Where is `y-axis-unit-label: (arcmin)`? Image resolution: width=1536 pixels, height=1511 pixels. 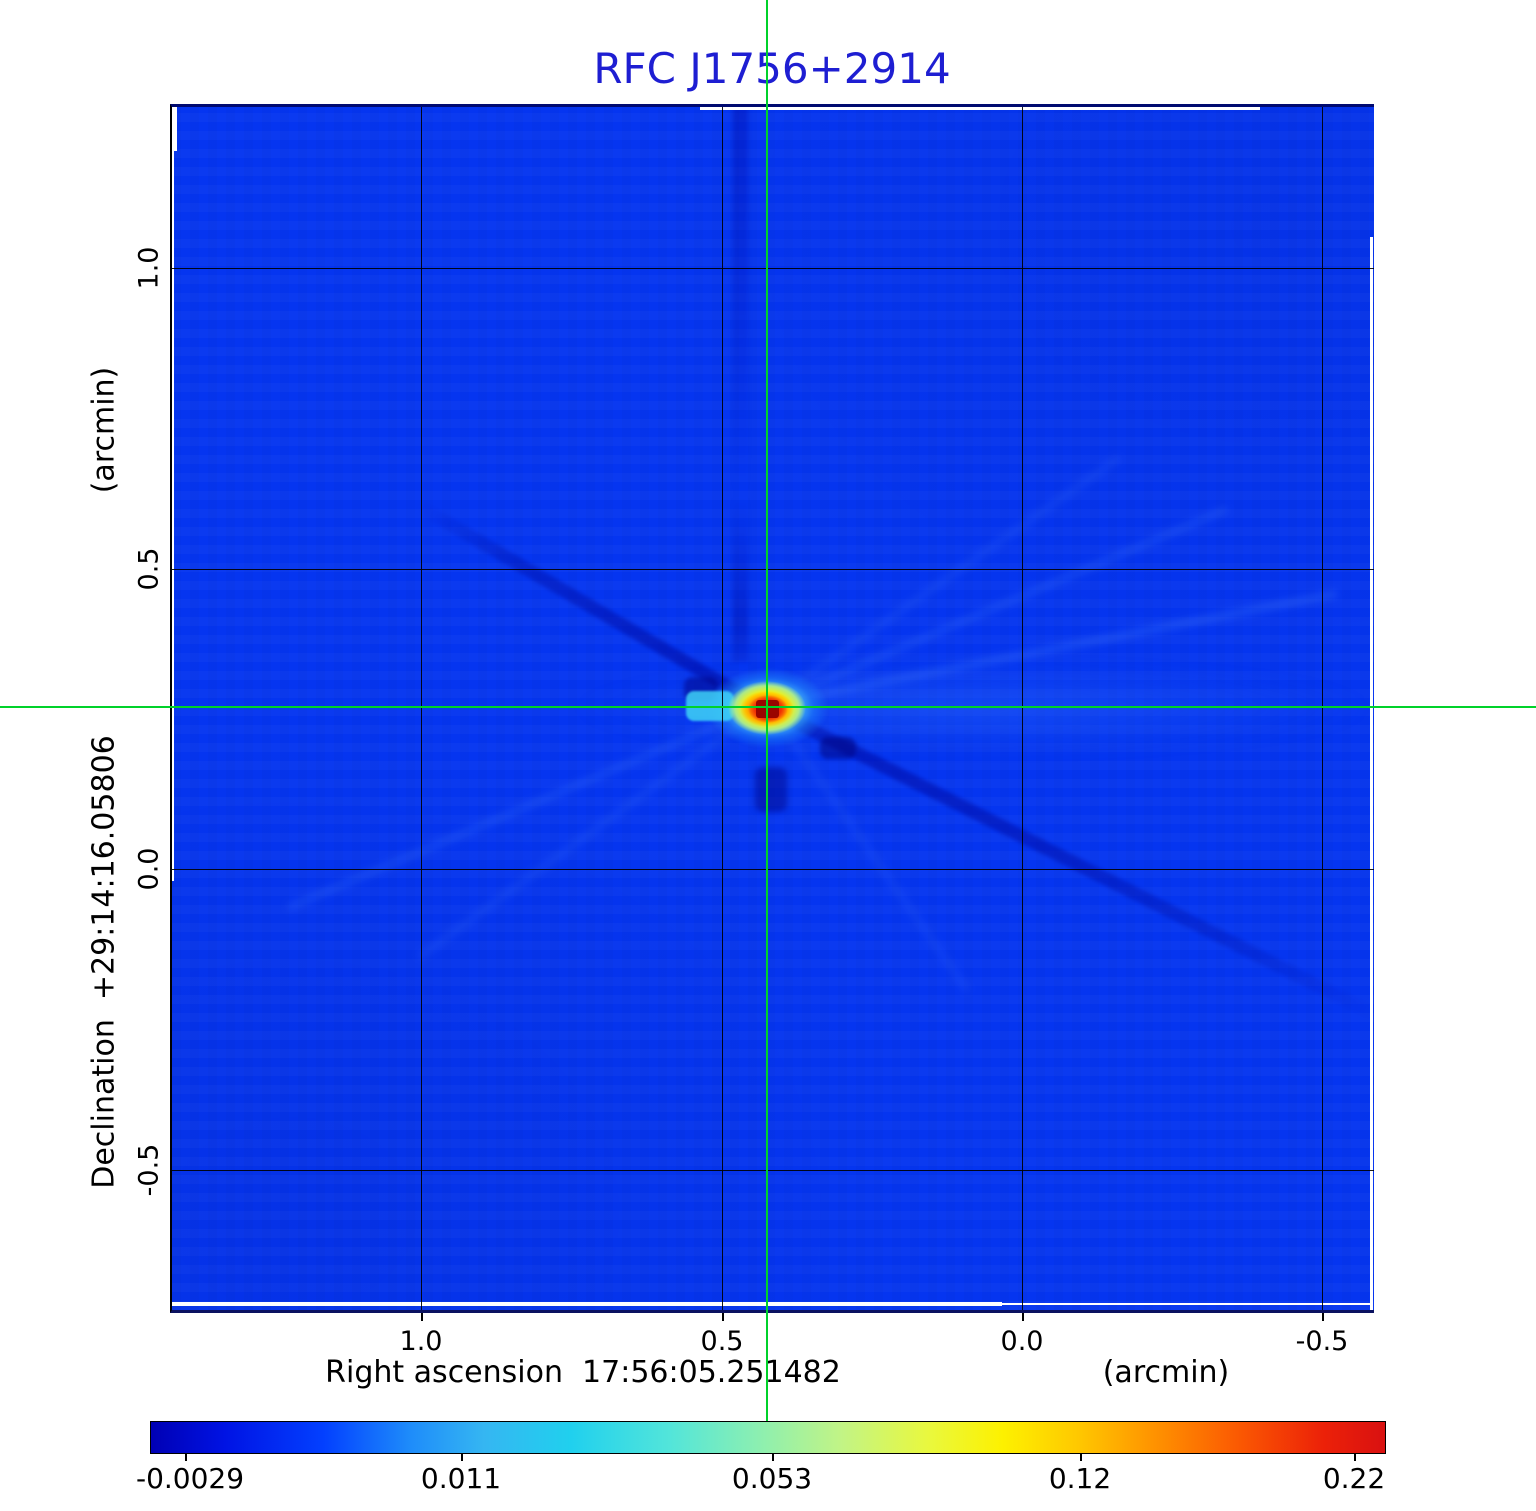 y-axis-unit-label: (arcmin) is located at coordinates (104, 430).